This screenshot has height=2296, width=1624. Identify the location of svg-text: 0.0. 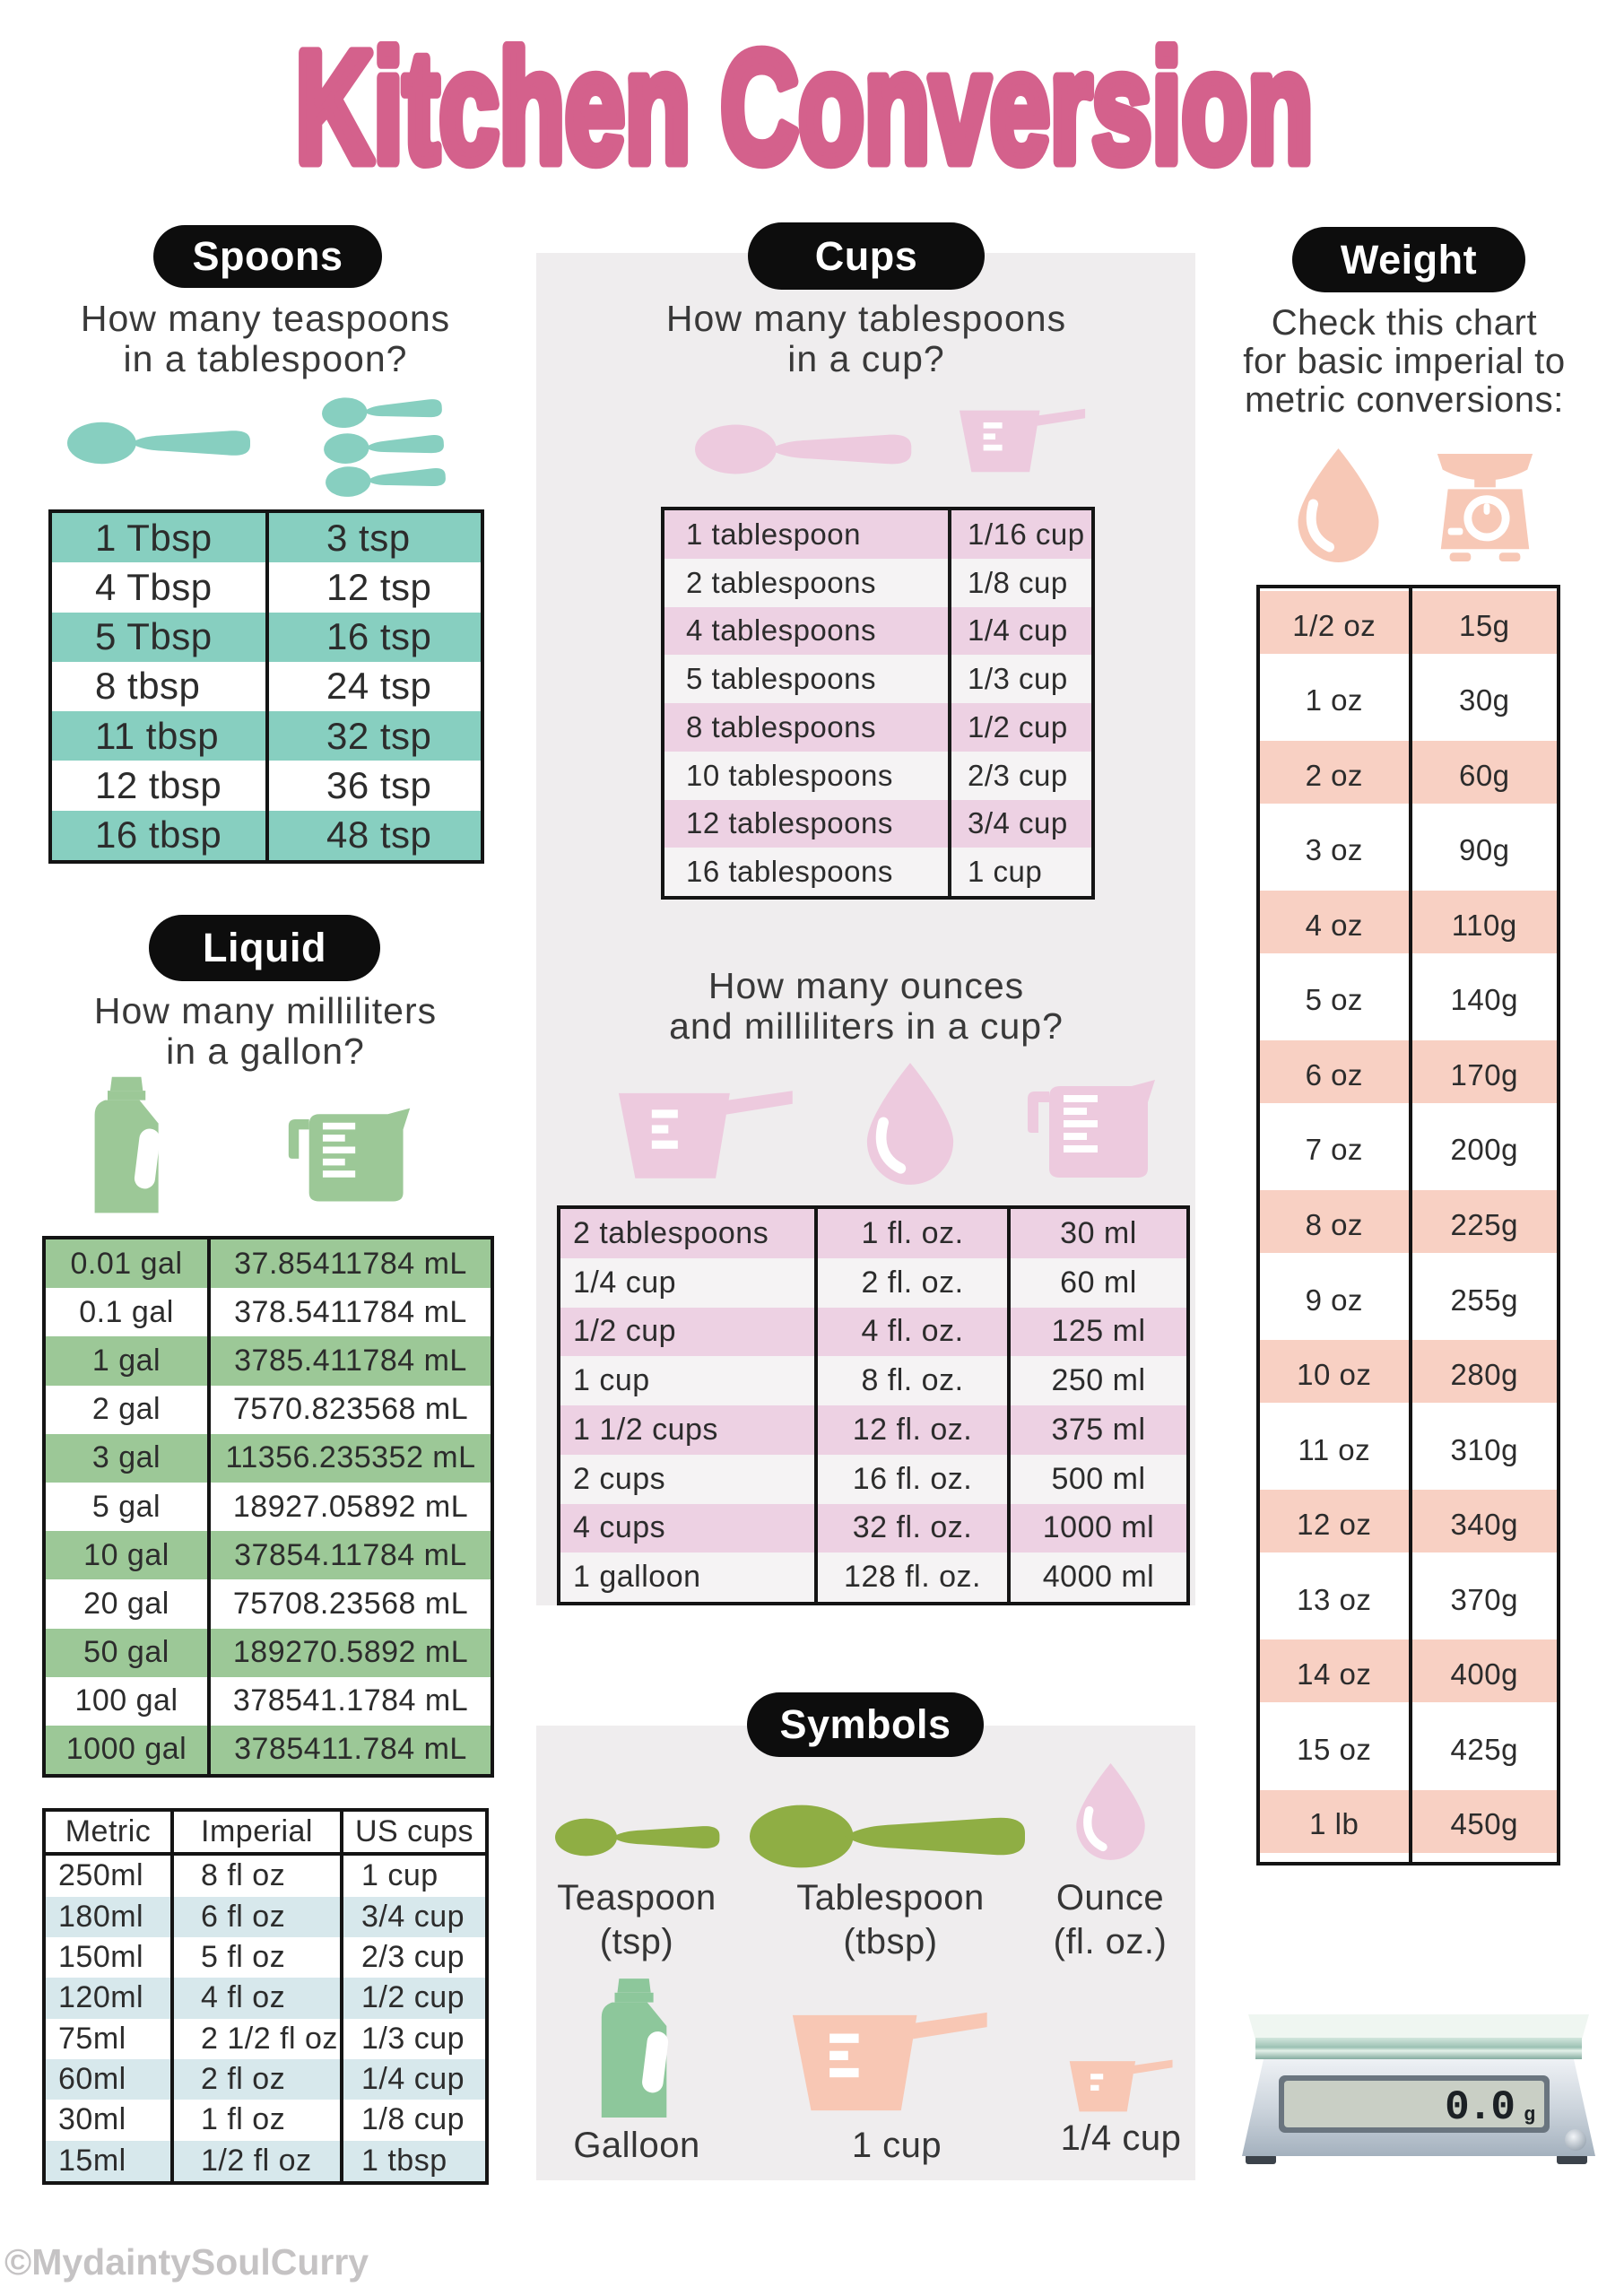
(1479, 2107).